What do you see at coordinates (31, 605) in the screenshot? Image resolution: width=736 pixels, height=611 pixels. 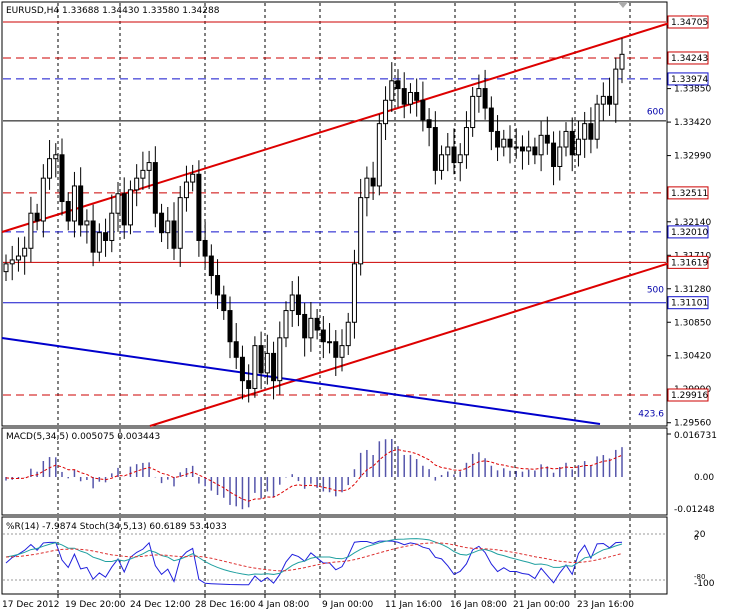 I see `time-tick-label: 17 Dec 2012` at bounding box center [31, 605].